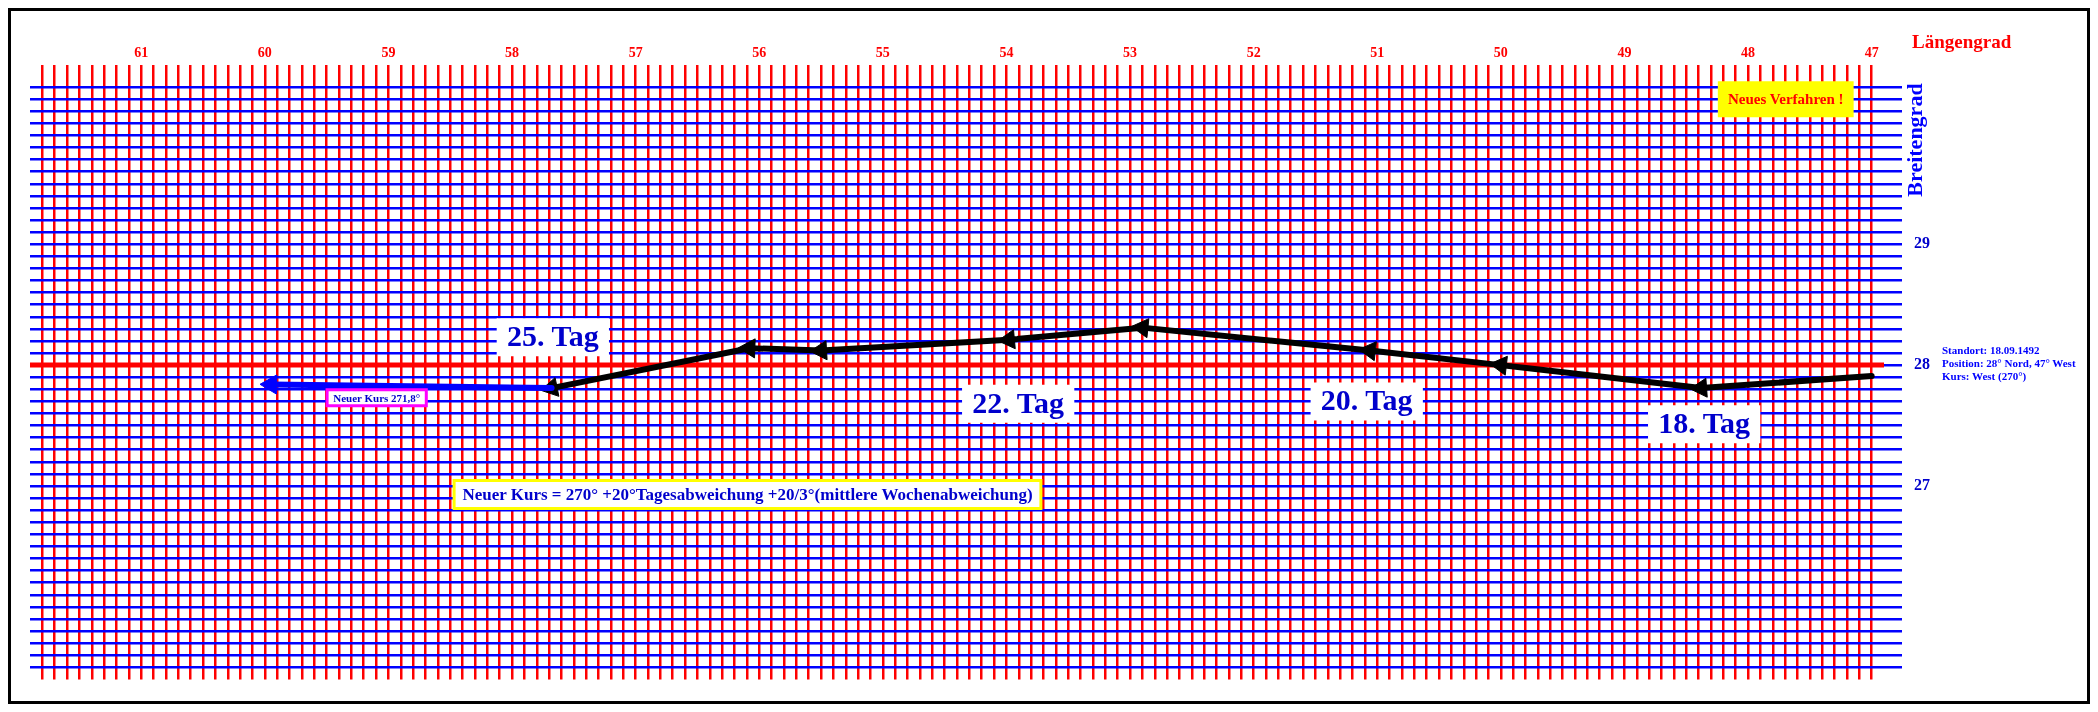 The image size is (2098, 712). What do you see at coordinates (512, 53) in the screenshot?
I see `x-tick-label: 58` at bounding box center [512, 53].